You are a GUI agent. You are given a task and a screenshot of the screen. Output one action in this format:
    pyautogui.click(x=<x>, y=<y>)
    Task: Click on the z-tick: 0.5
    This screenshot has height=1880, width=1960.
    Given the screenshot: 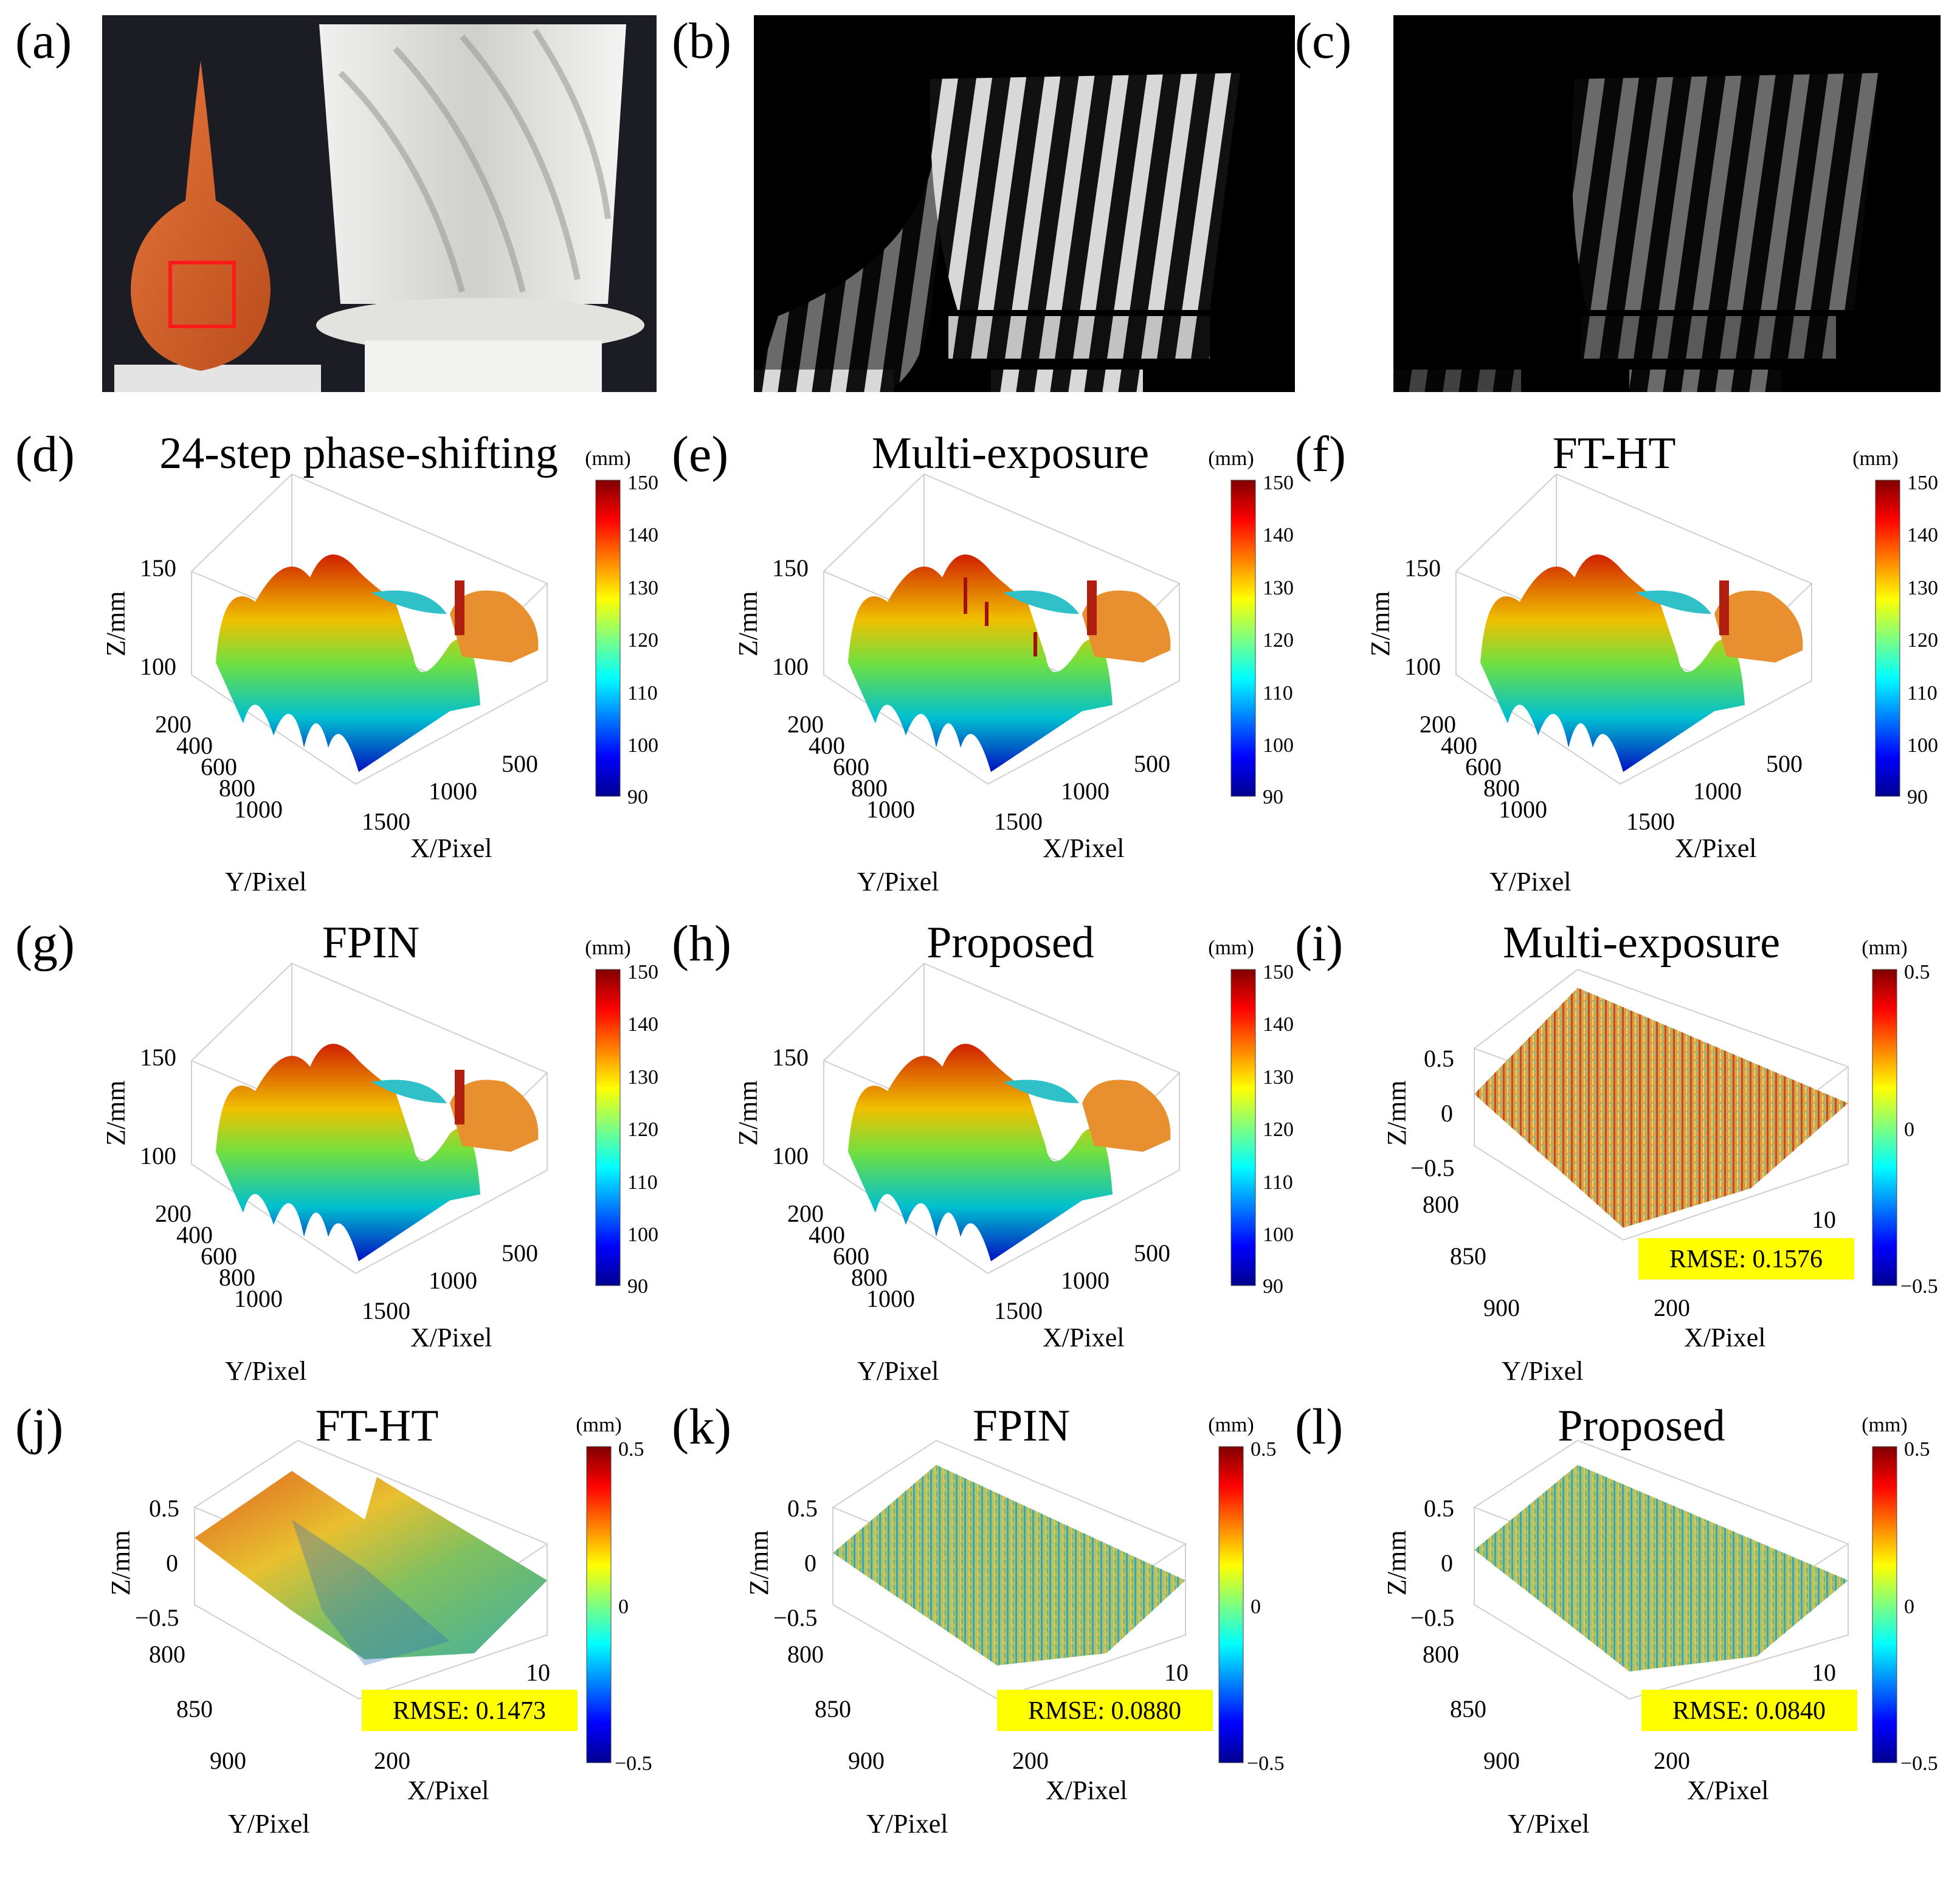 What is the action you would take?
    pyautogui.click(x=164, y=1508)
    